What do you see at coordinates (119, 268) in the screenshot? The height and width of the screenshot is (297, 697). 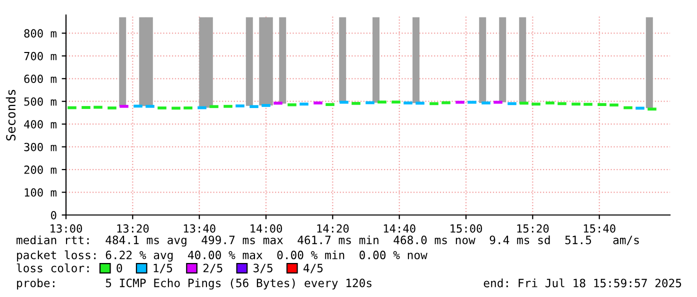 I see `legend-label: 0` at bounding box center [119, 268].